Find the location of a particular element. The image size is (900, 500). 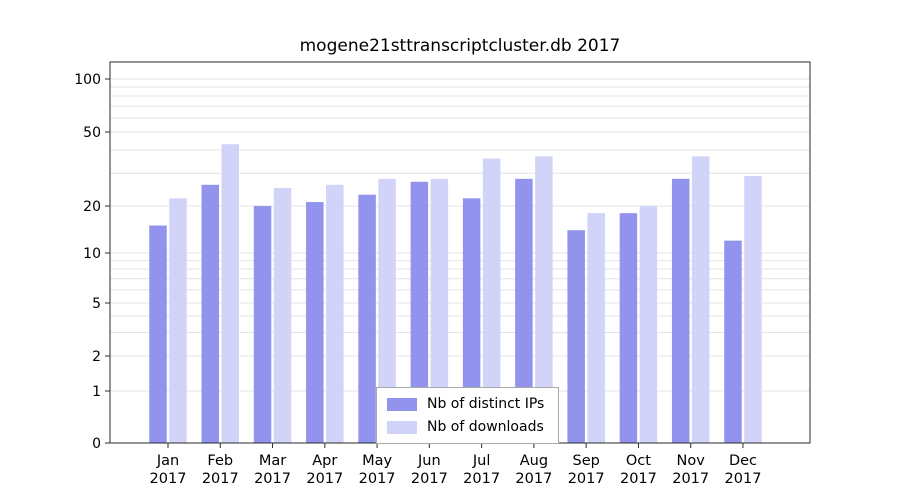

bar-downloads-aug is located at coordinates (544, 299).